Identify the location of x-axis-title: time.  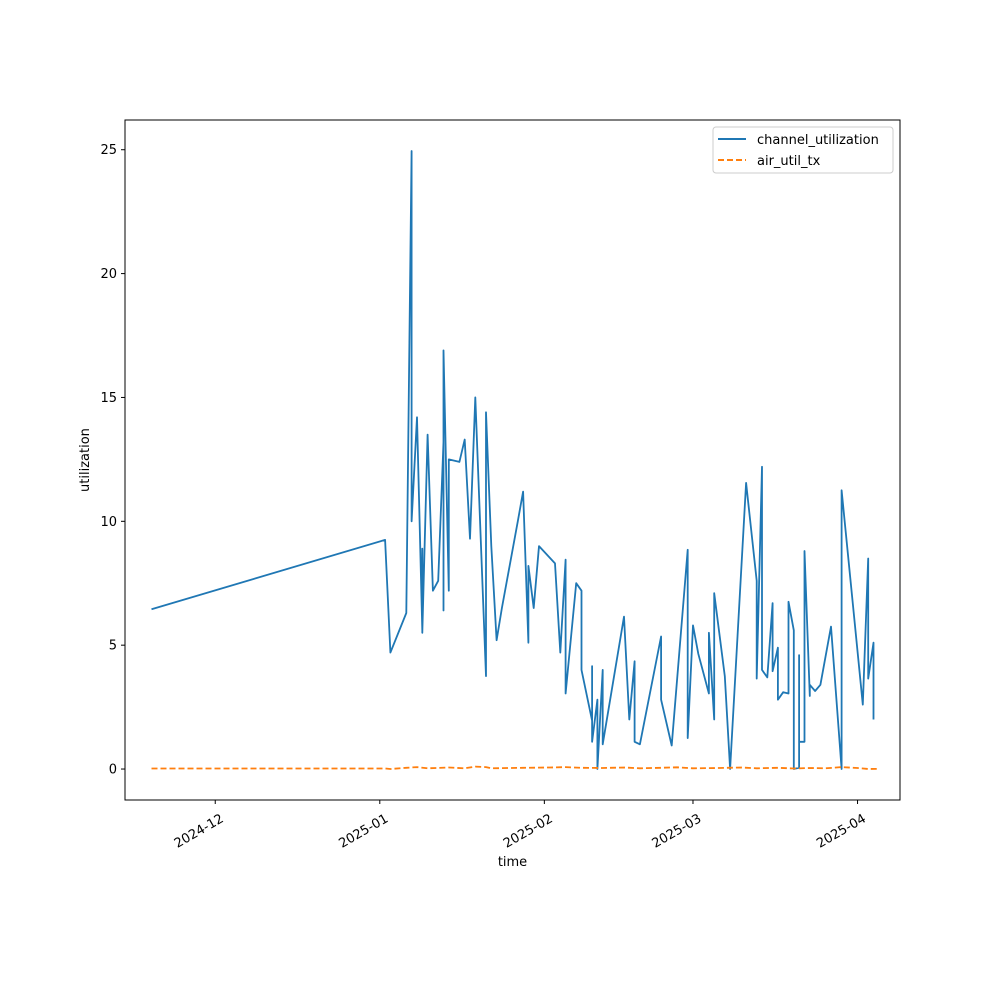
(512, 862).